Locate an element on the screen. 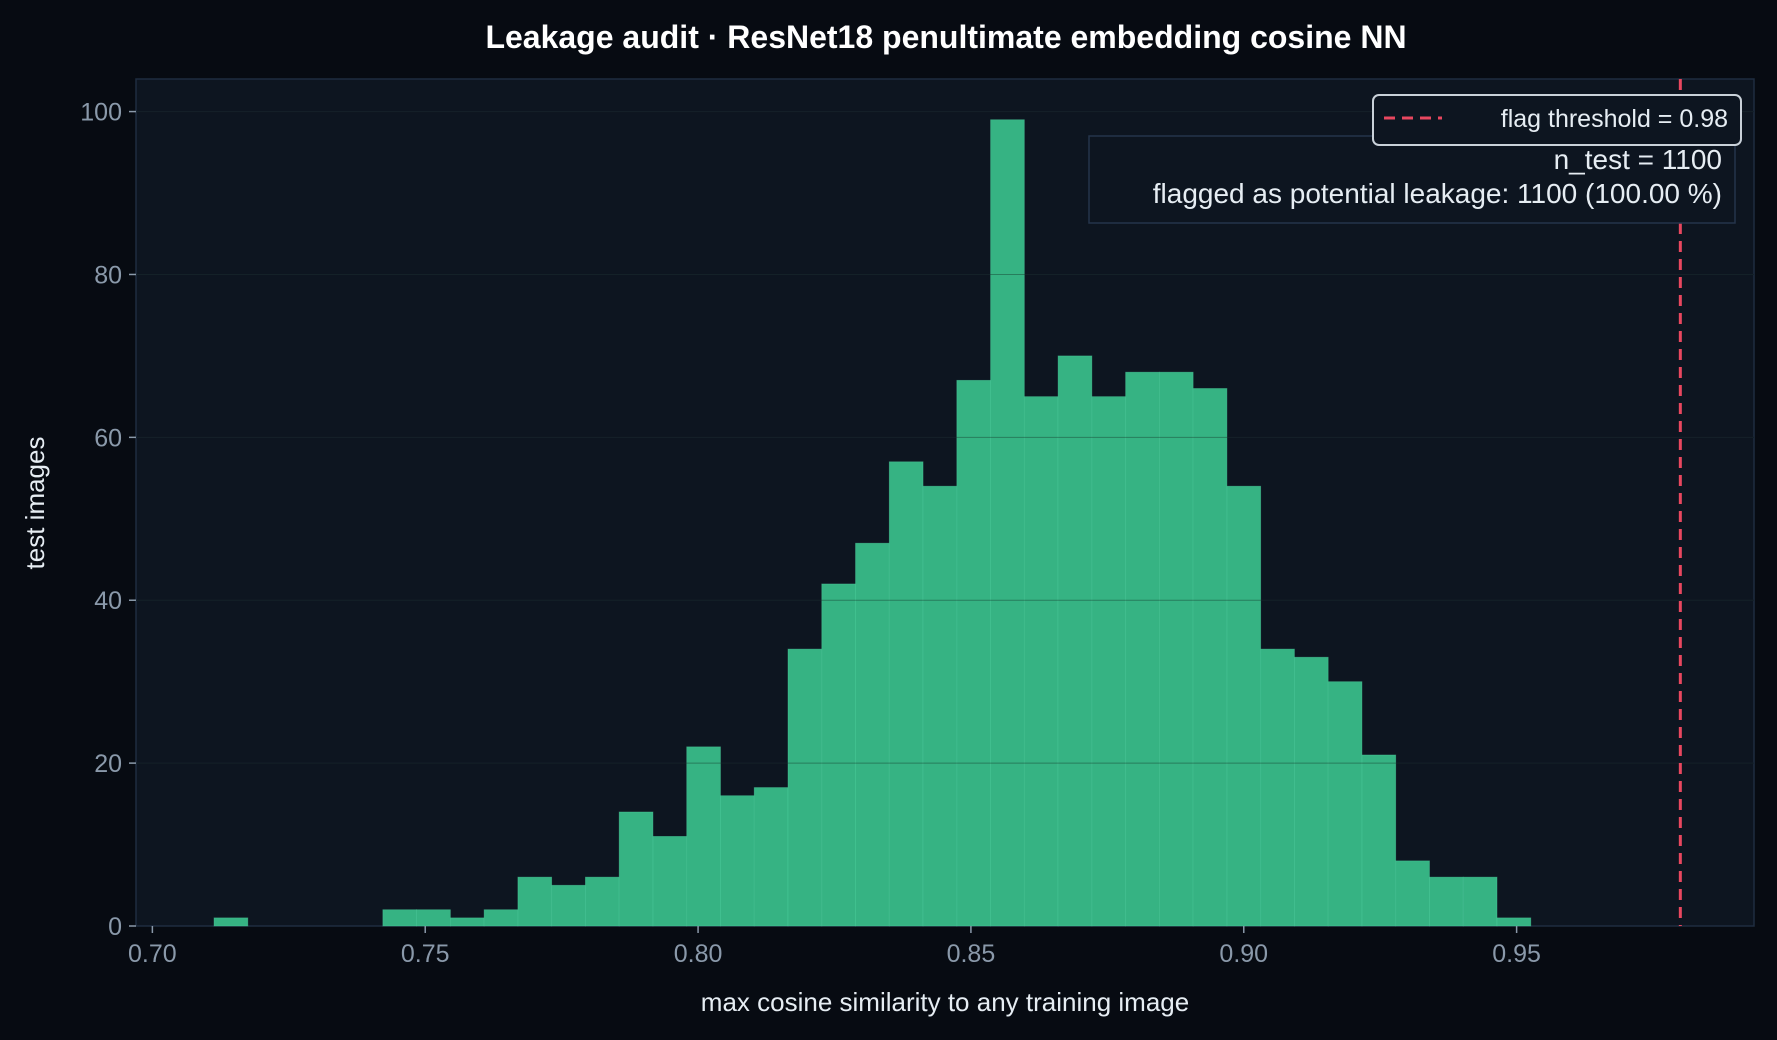 This screenshot has width=1777, height=1040. y-tick-label: 0 is located at coordinates (115, 927).